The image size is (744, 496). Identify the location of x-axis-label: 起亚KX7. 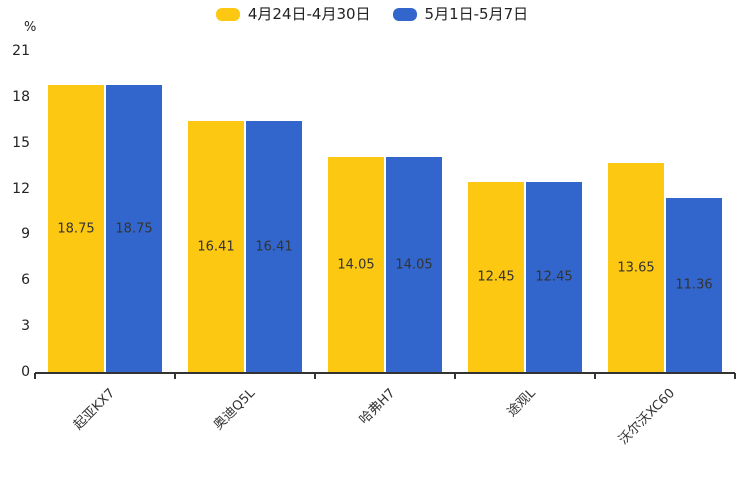
(95, 409).